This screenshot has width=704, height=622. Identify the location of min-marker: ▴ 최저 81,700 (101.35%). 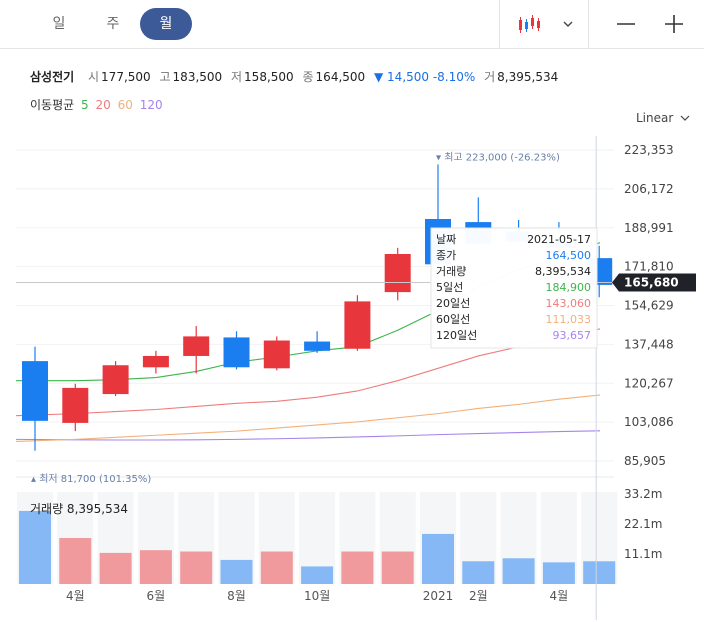
(91, 479).